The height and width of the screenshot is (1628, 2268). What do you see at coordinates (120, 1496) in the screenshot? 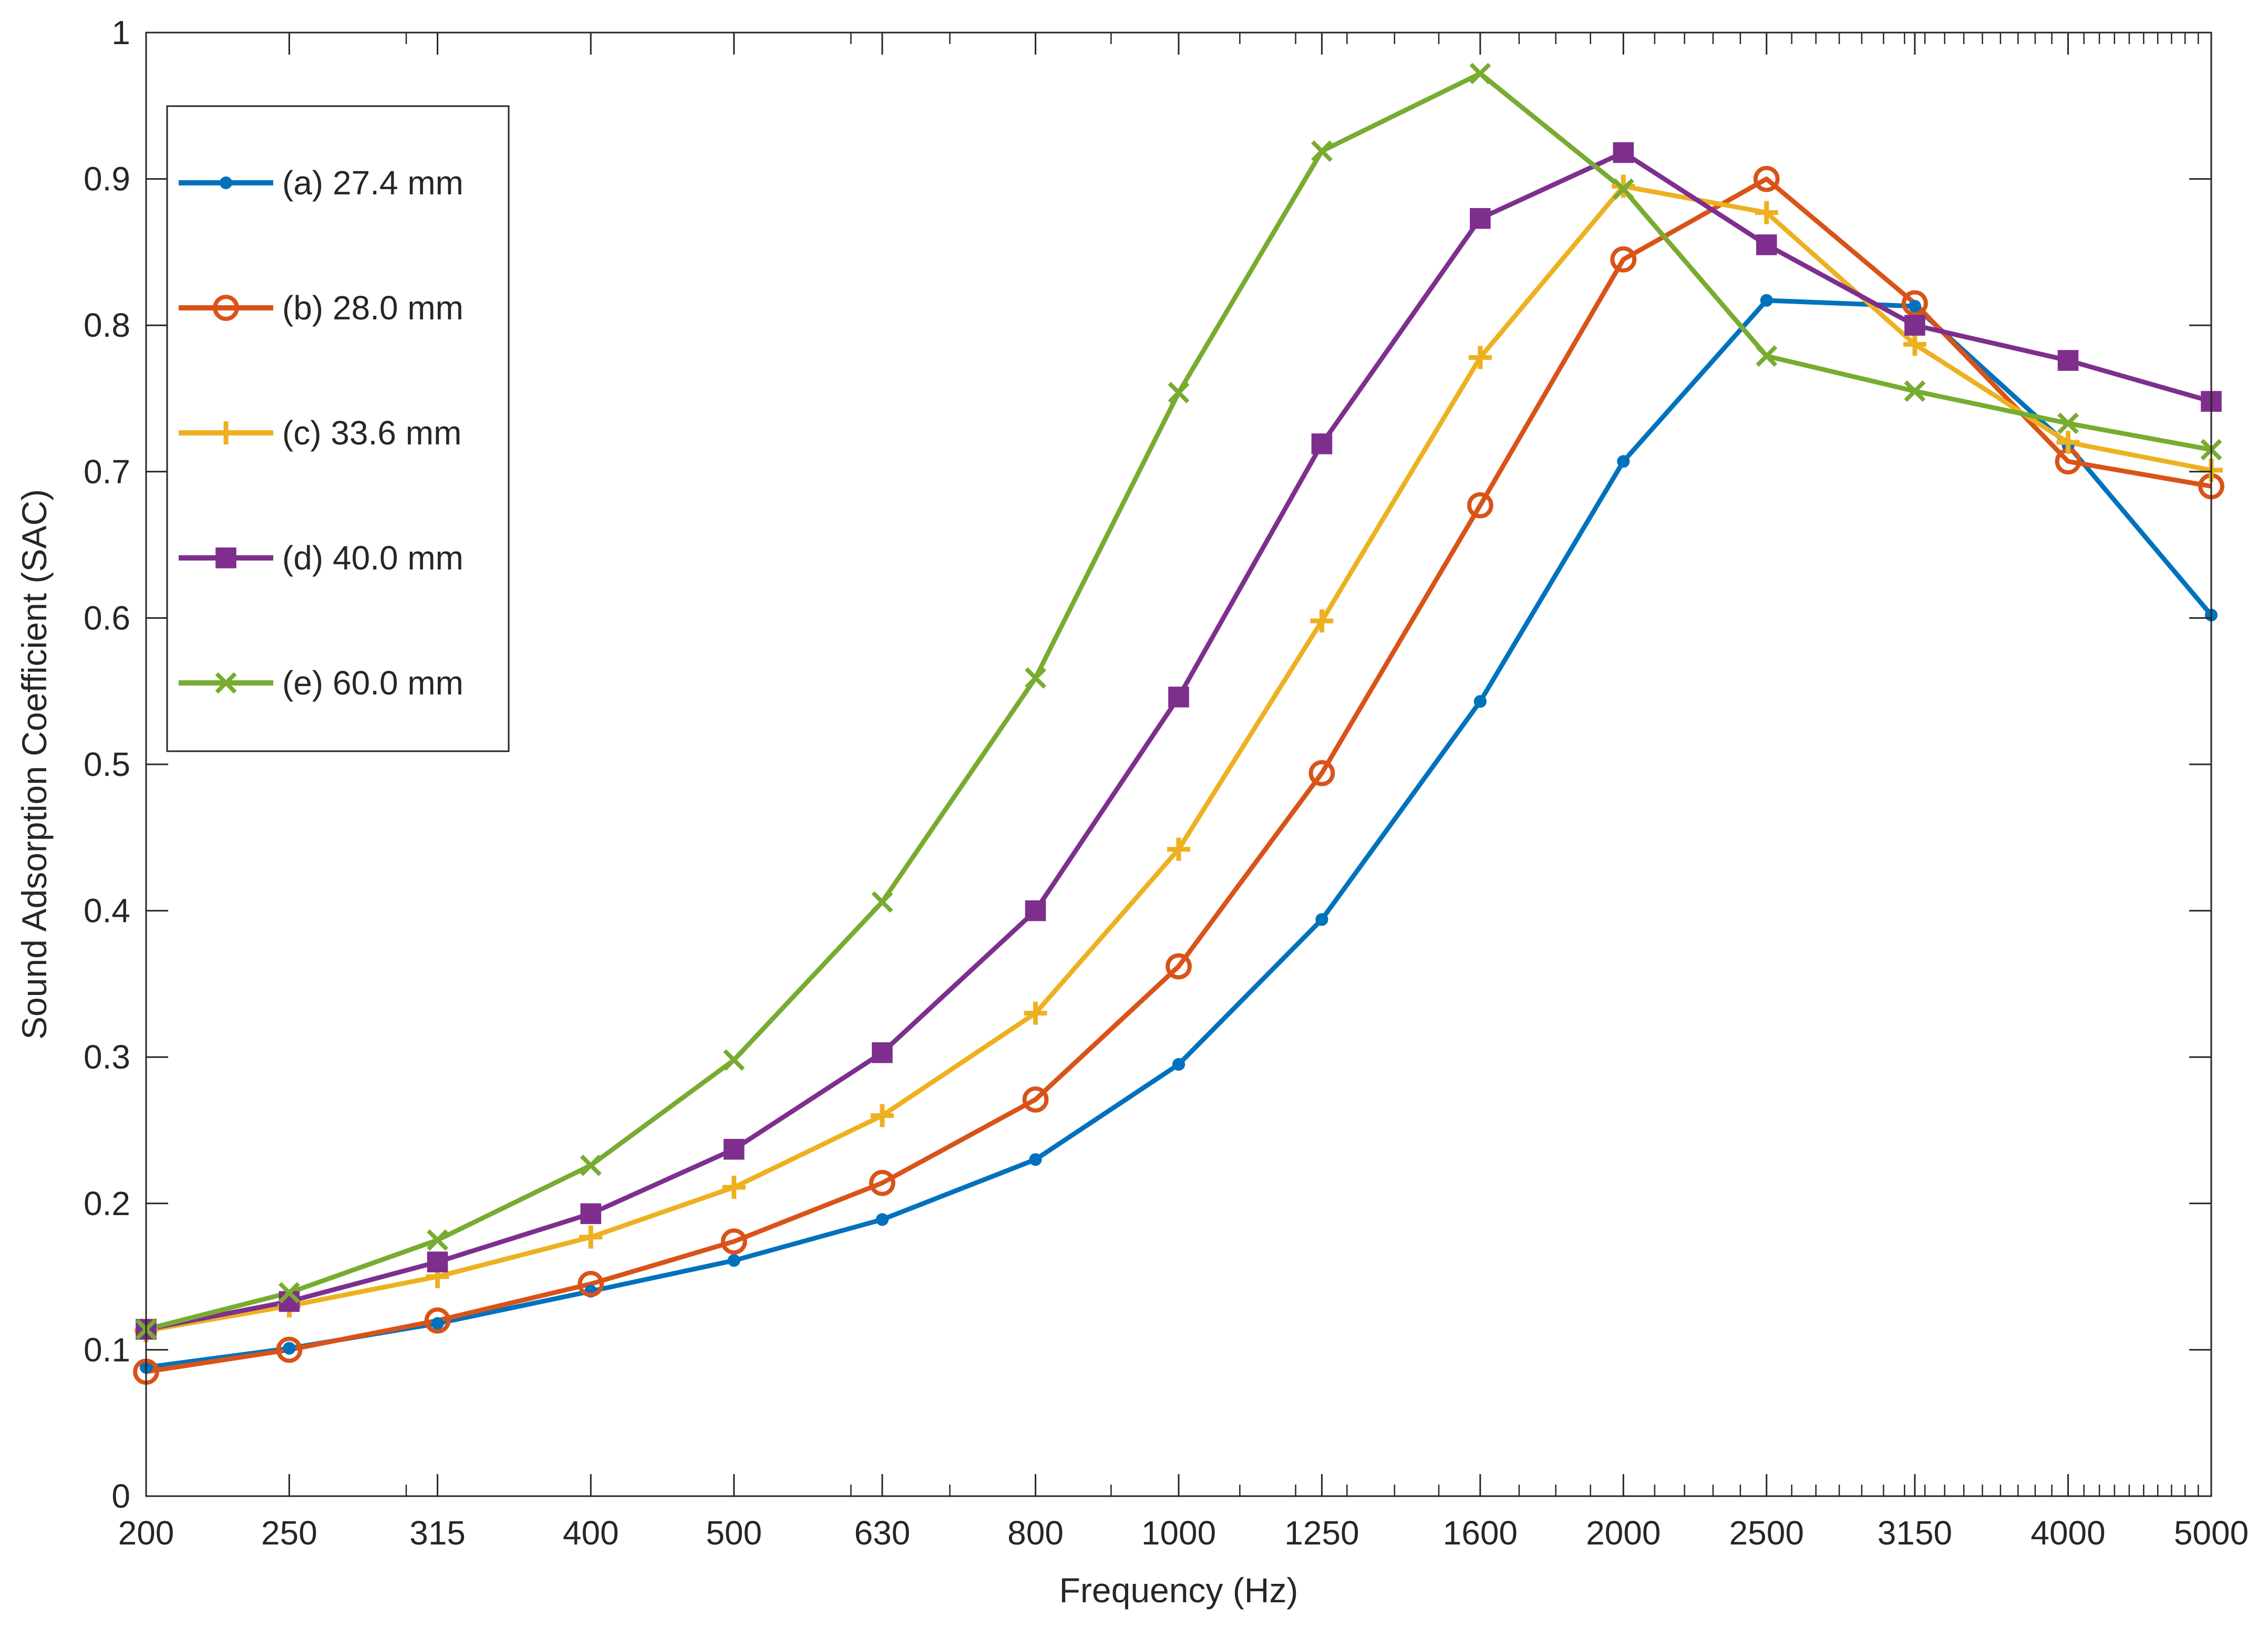
I see `y-tick-label: 0` at bounding box center [120, 1496].